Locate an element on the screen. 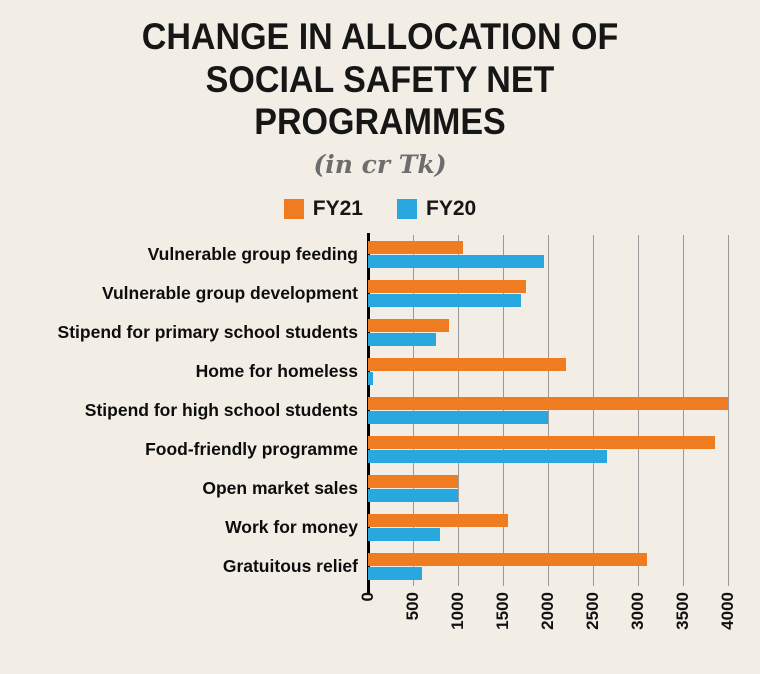 The width and height of the screenshot is (760, 674). x-tick-label: 3000 is located at coordinates (637, 610).